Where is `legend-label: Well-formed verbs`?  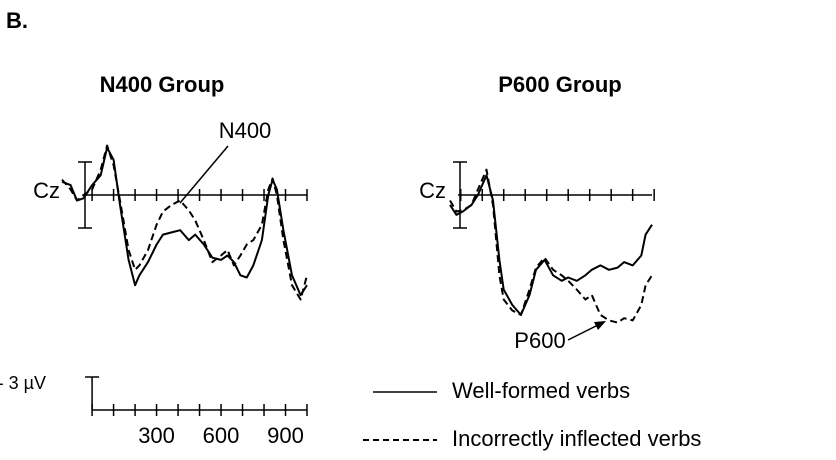
legend-label: Well-formed verbs is located at coordinates (541, 390).